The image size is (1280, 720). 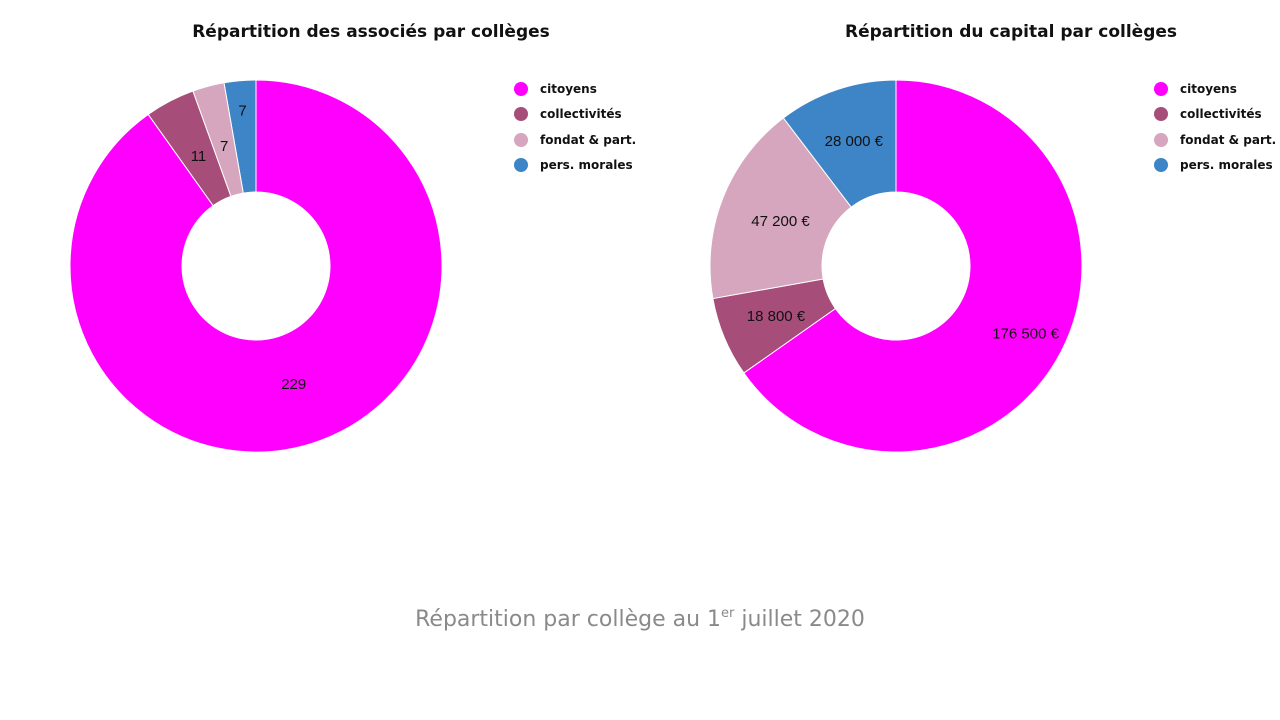 I want to click on slice-label-collectivites: 18 800 €, so click(x=776, y=316).